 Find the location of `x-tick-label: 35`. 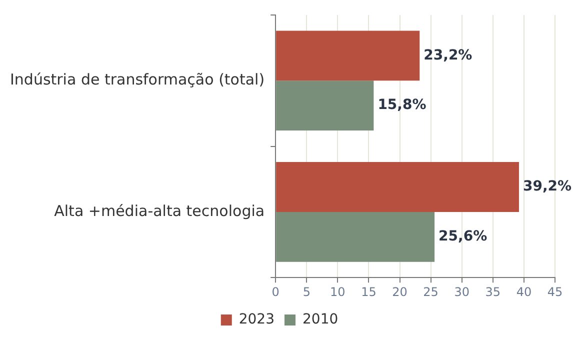

x-tick-label: 35 is located at coordinates (493, 291).